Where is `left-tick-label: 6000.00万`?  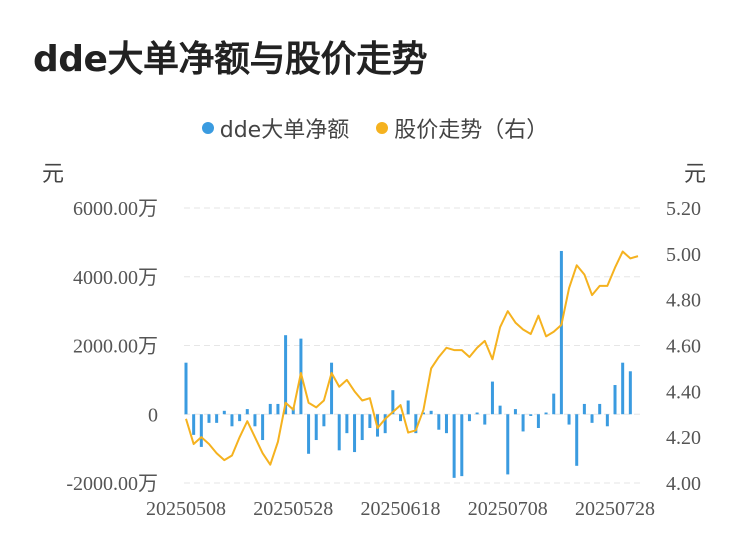
left-tick-label: 6000.00万 is located at coordinates (115, 209).